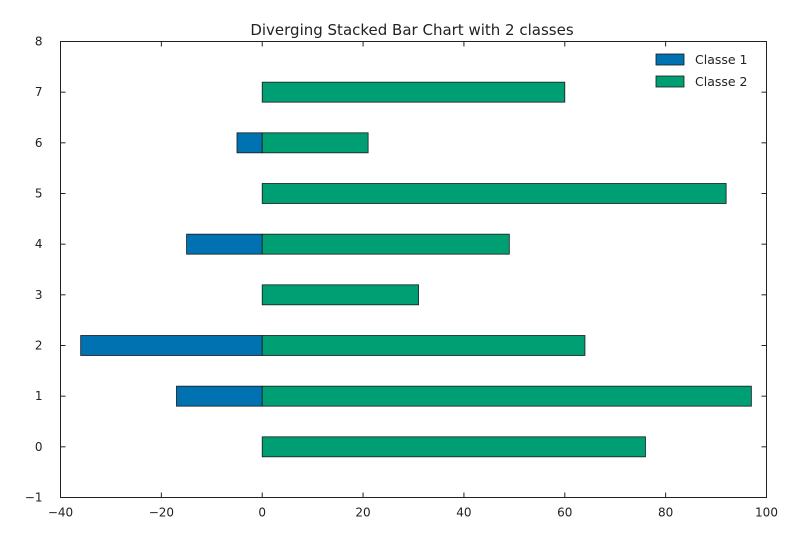  I want to click on y-tick-label: 2, so click(39, 346).